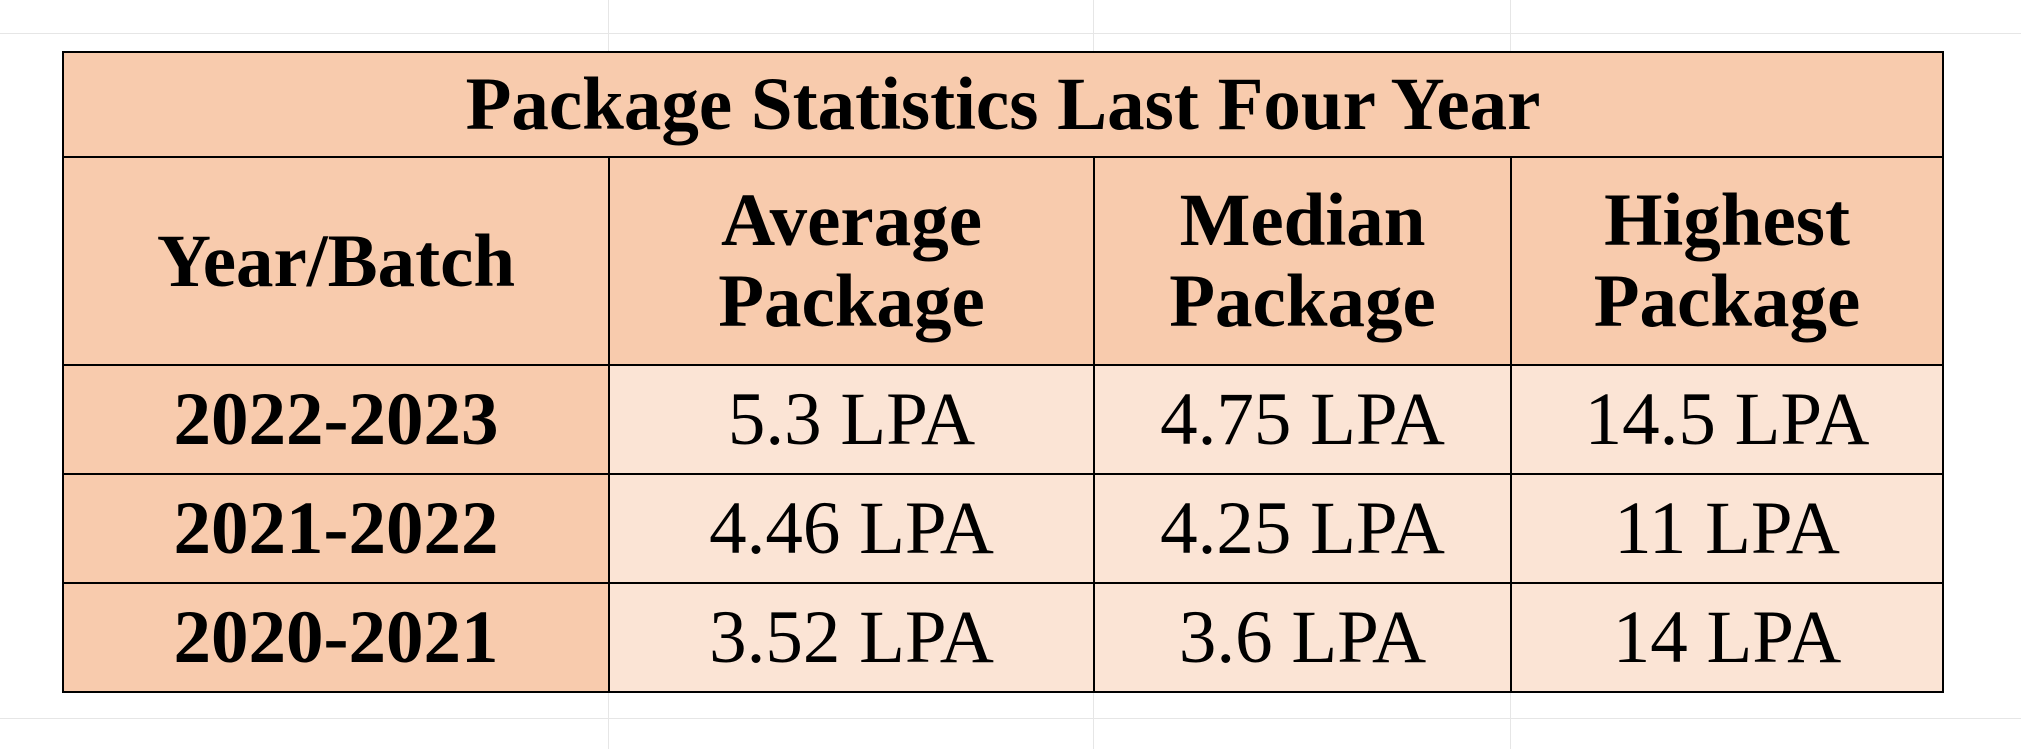 This screenshot has height=749, width=2021. Describe the element at coordinates (1302, 220) in the screenshot. I see `header-label: Median` at that location.